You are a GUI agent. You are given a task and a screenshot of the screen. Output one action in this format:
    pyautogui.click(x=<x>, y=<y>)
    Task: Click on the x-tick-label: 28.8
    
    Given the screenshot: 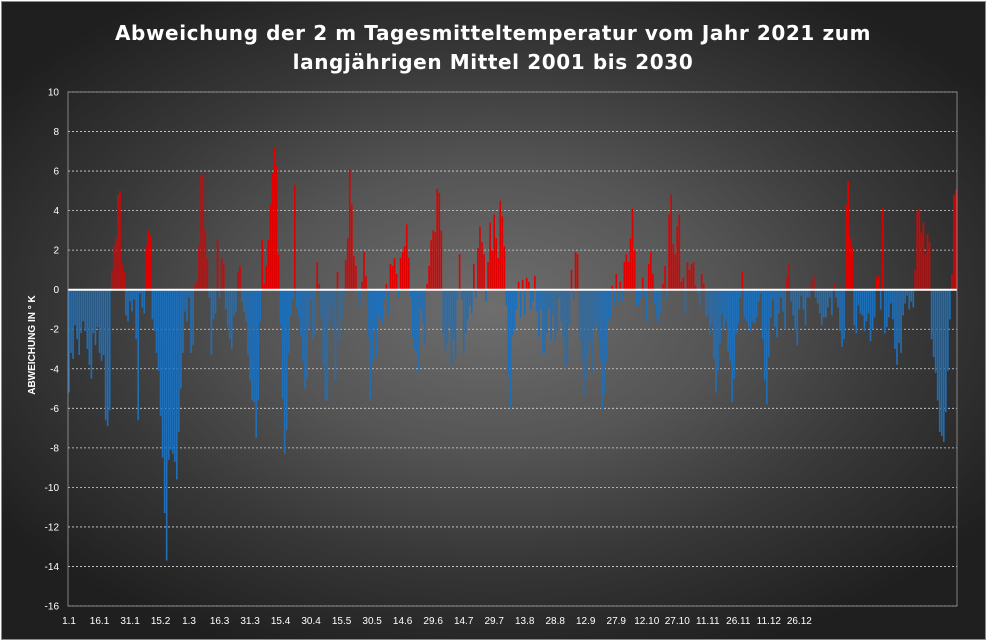 What is the action you would take?
    pyautogui.click(x=555, y=621)
    